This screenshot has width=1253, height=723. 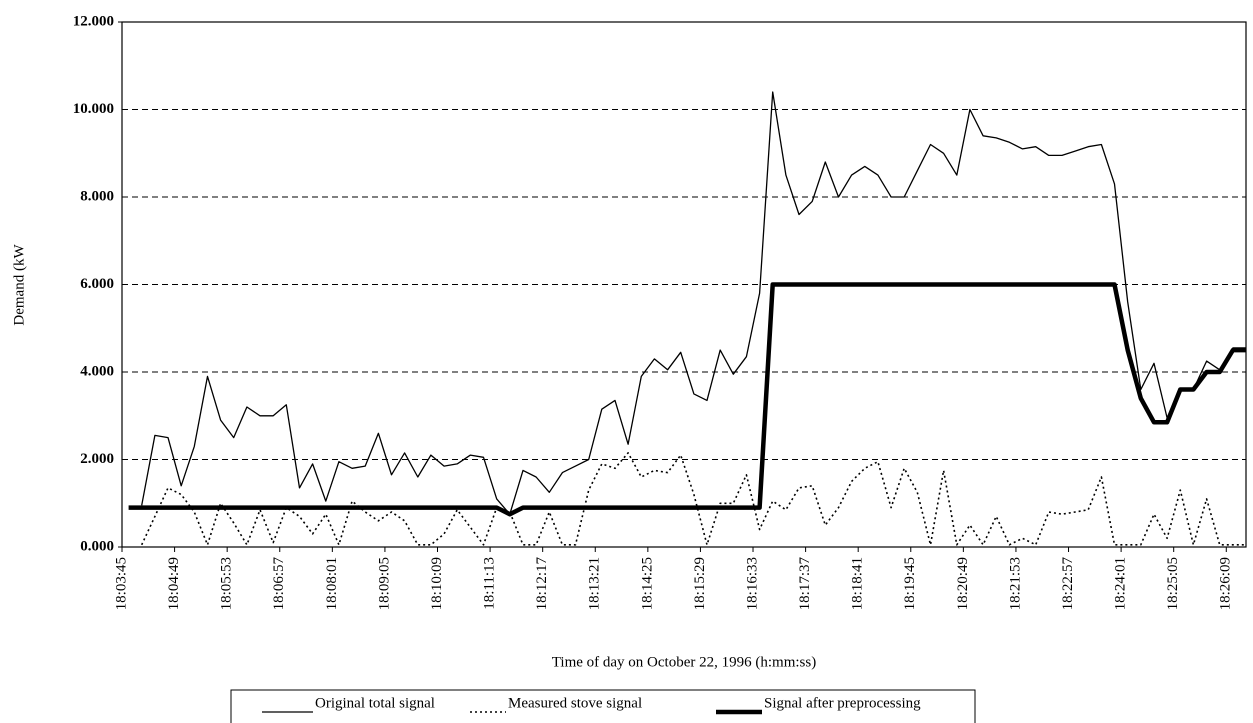 I want to click on y-axis-title: Demand (kW, so click(x=19, y=285).